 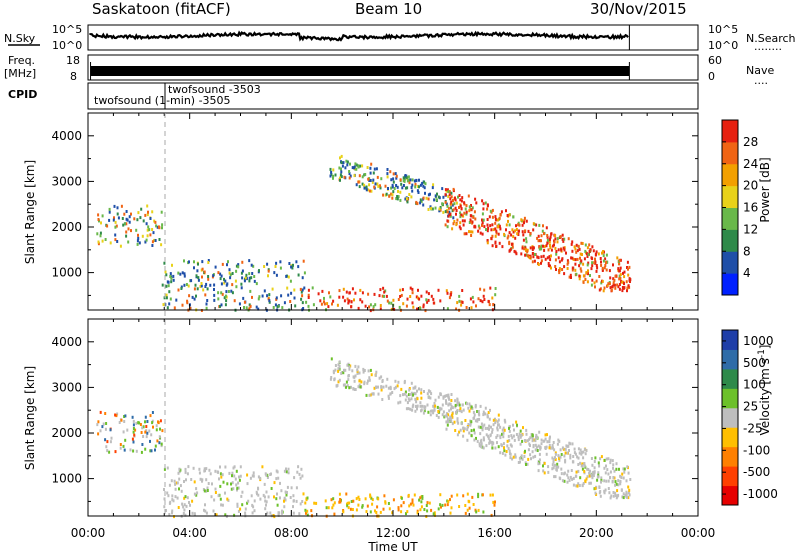 I want to click on nave-tick-high: 60, so click(x=715, y=60).